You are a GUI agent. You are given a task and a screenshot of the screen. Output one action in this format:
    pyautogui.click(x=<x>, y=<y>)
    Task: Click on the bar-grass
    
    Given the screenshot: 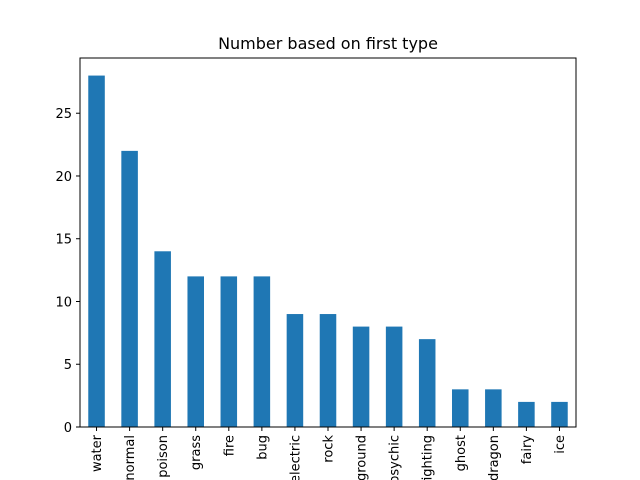 What is the action you would take?
    pyautogui.click(x=195, y=351)
    